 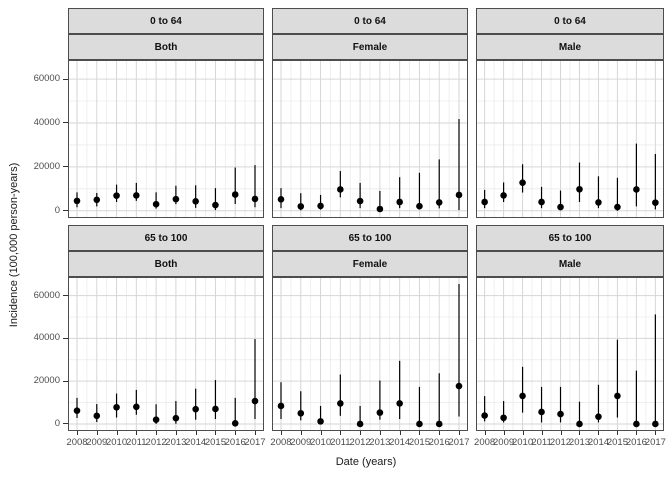 I want to click on x-tick-label: 2017, so click(x=655, y=442).